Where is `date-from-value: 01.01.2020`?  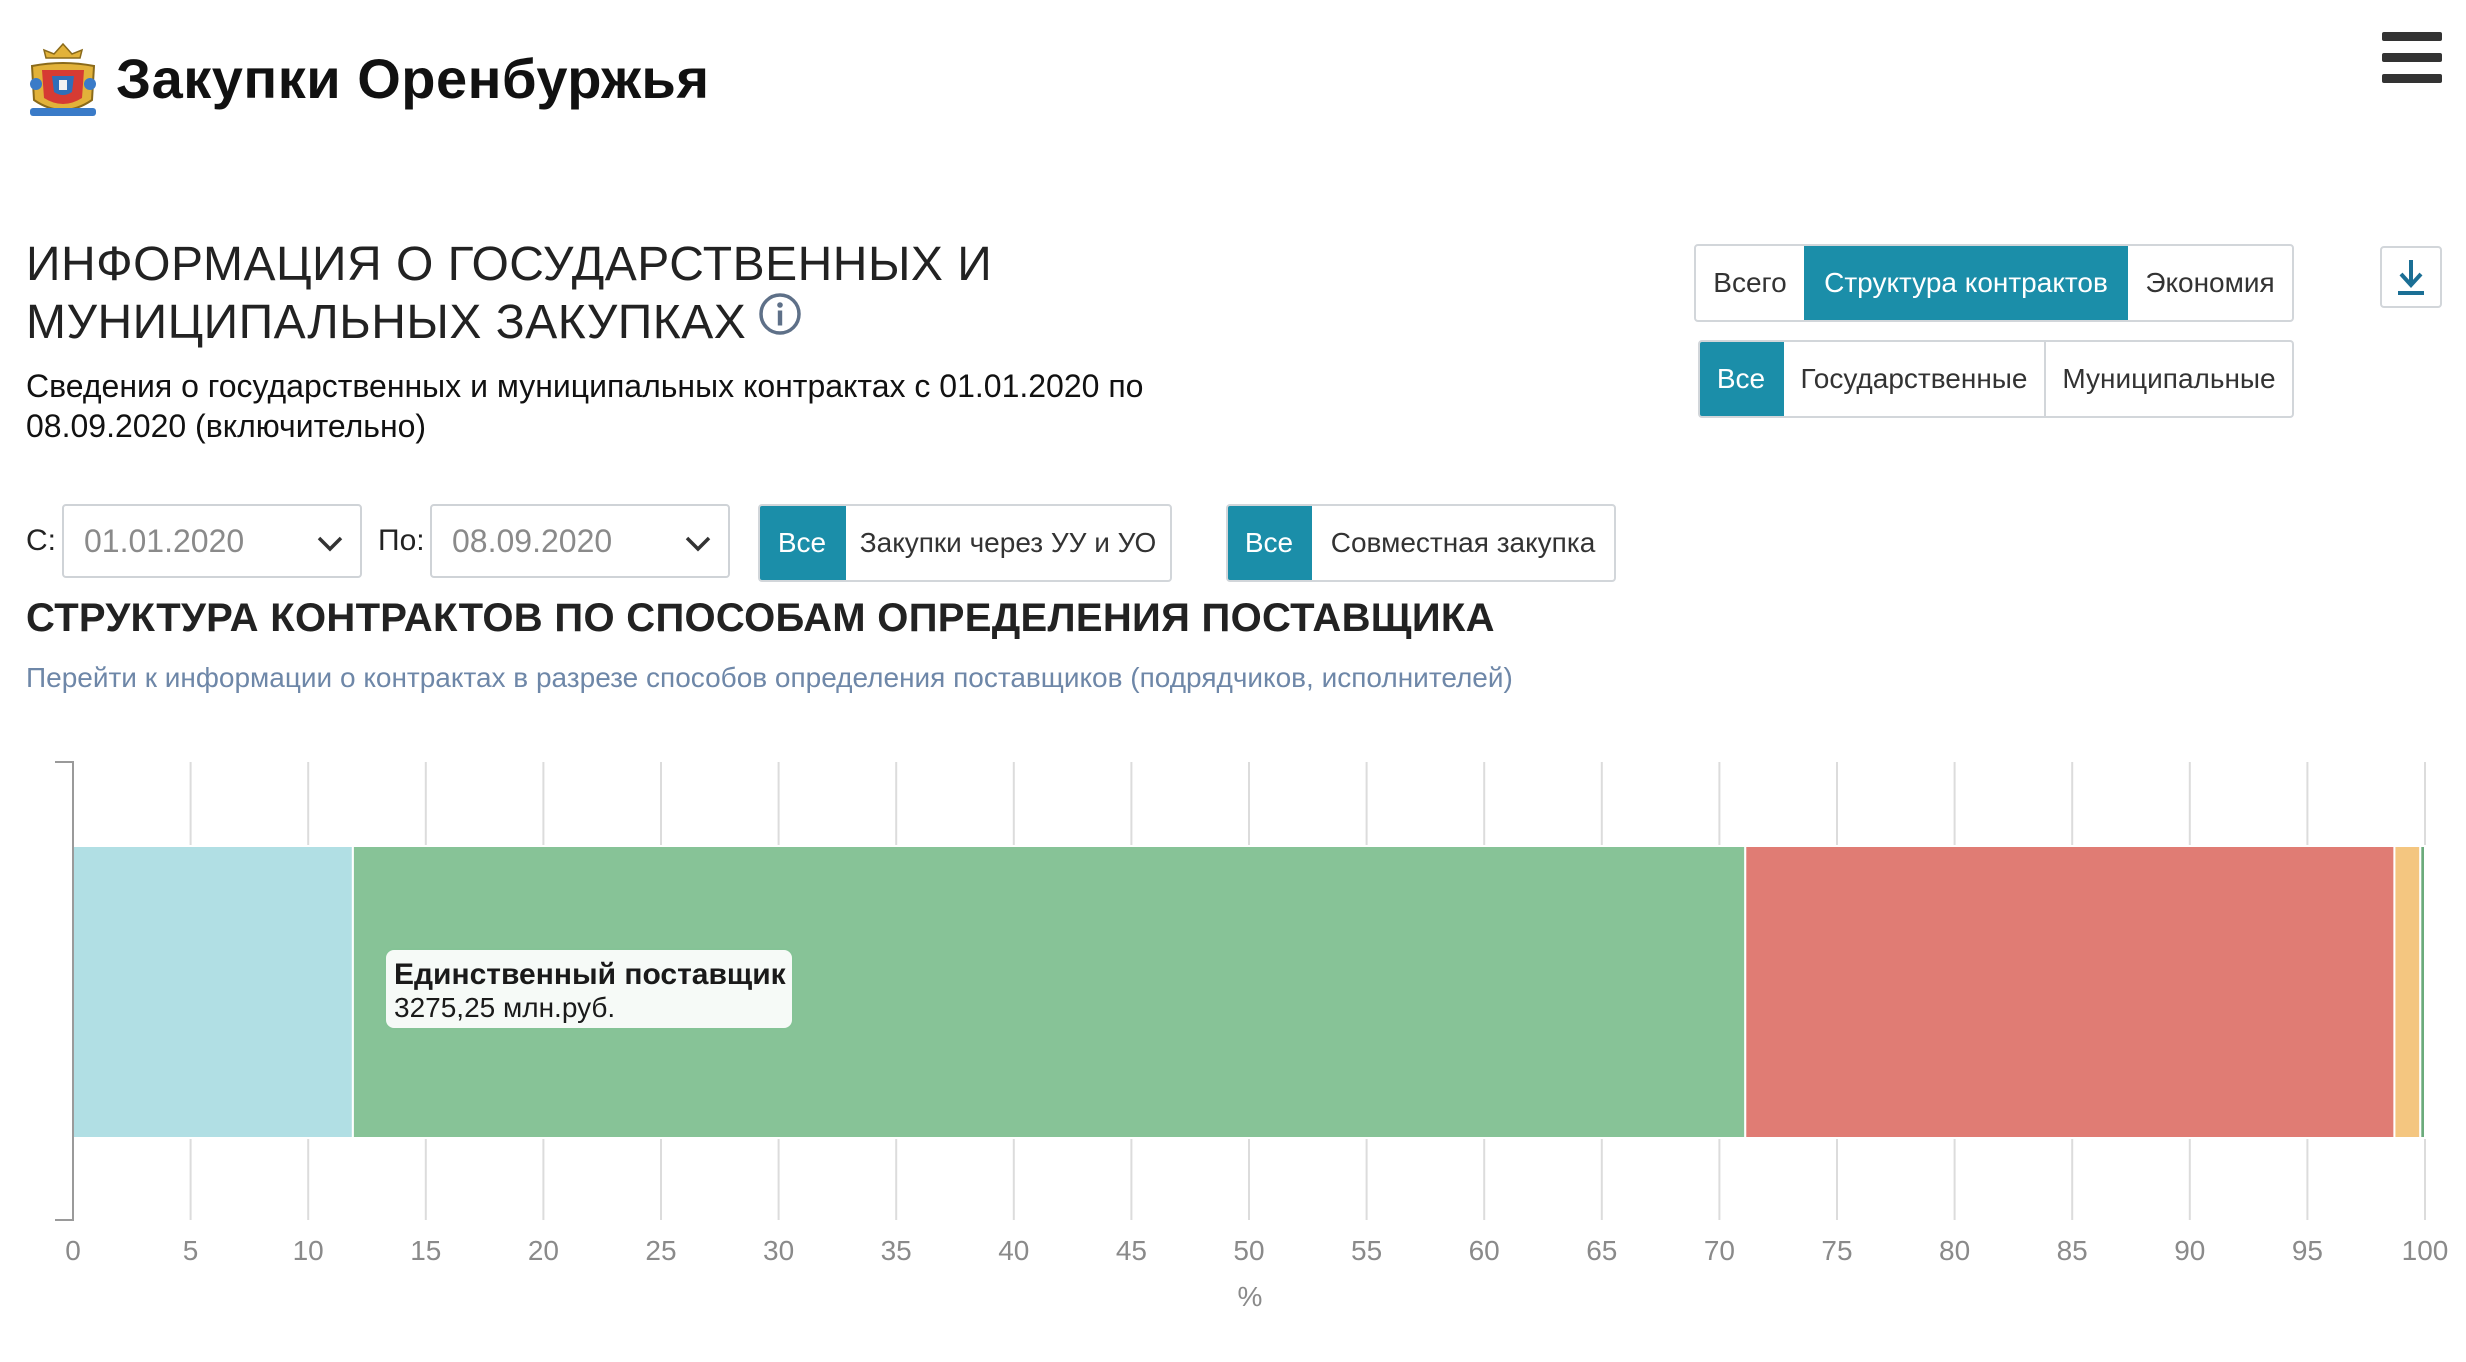
date-from-value: 01.01.2020 is located at coordinates (164, 540).